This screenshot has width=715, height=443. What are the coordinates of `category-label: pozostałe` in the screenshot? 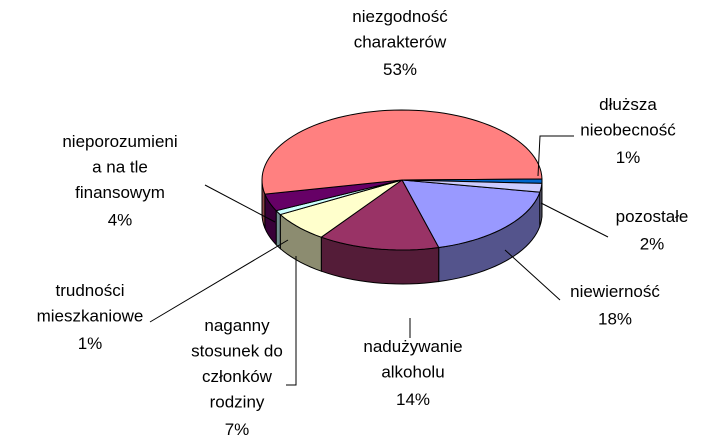 It's located at (652, 216).